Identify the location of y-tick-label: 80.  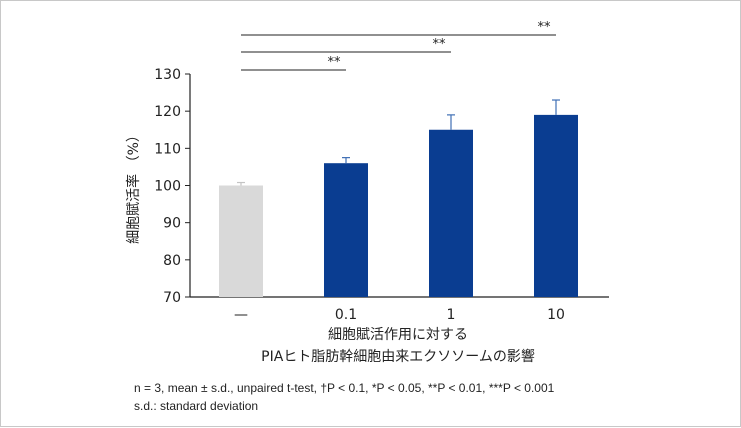
(172, 261).